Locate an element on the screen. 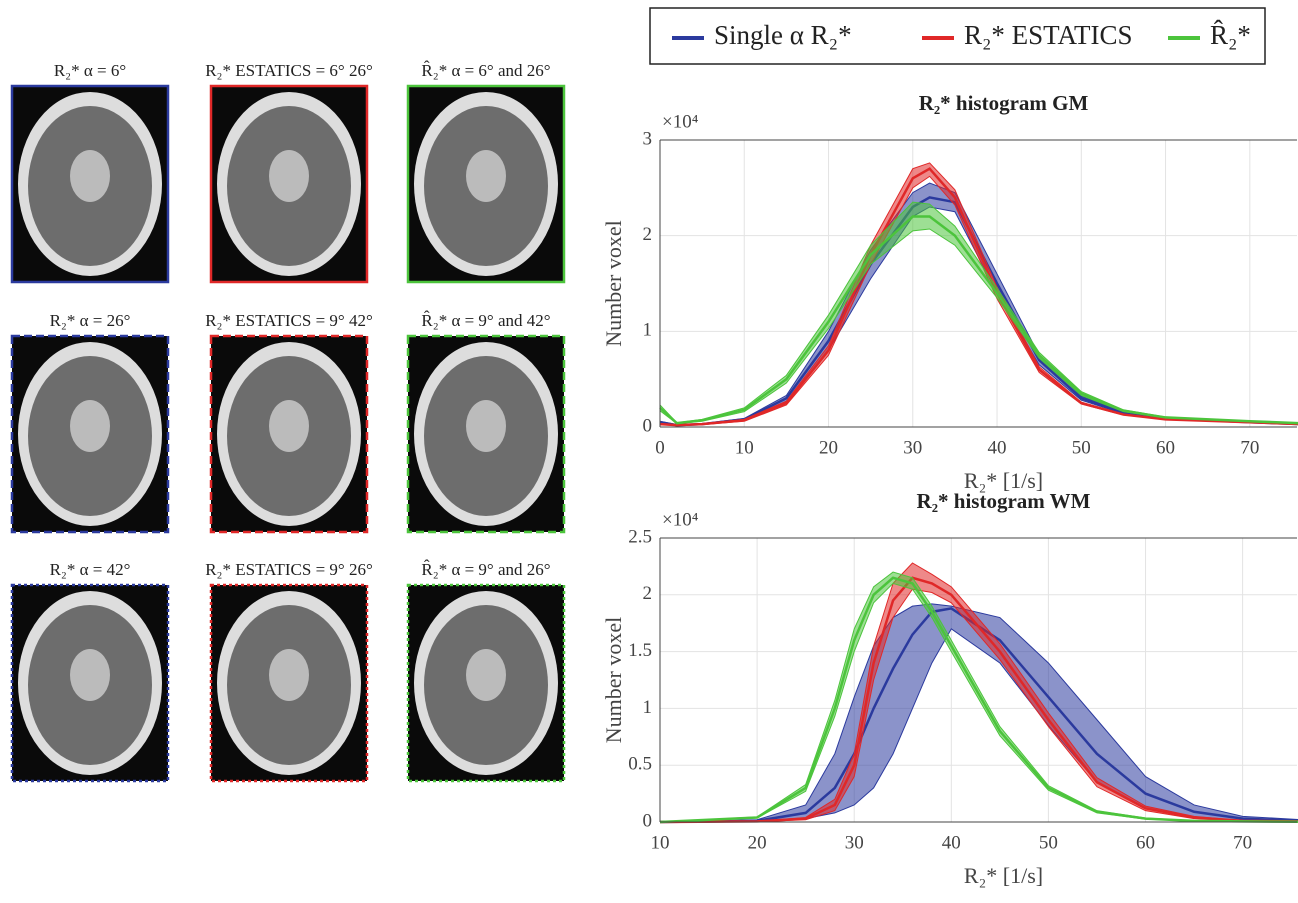 The width and height of the screenshot is (1298, 903). legend-label: R̂₂* is located at coordinates (1230, 35).